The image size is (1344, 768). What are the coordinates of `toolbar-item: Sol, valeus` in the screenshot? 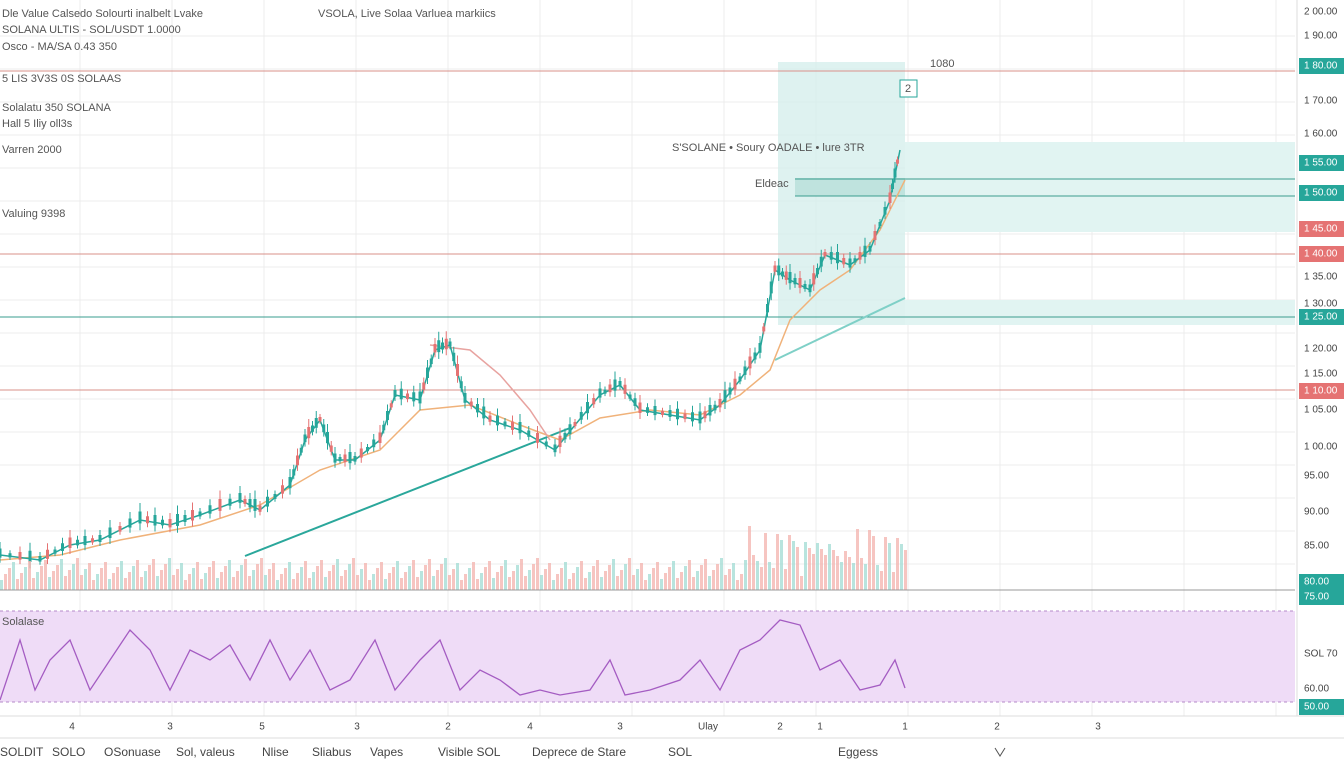 It's located at (205, 752).